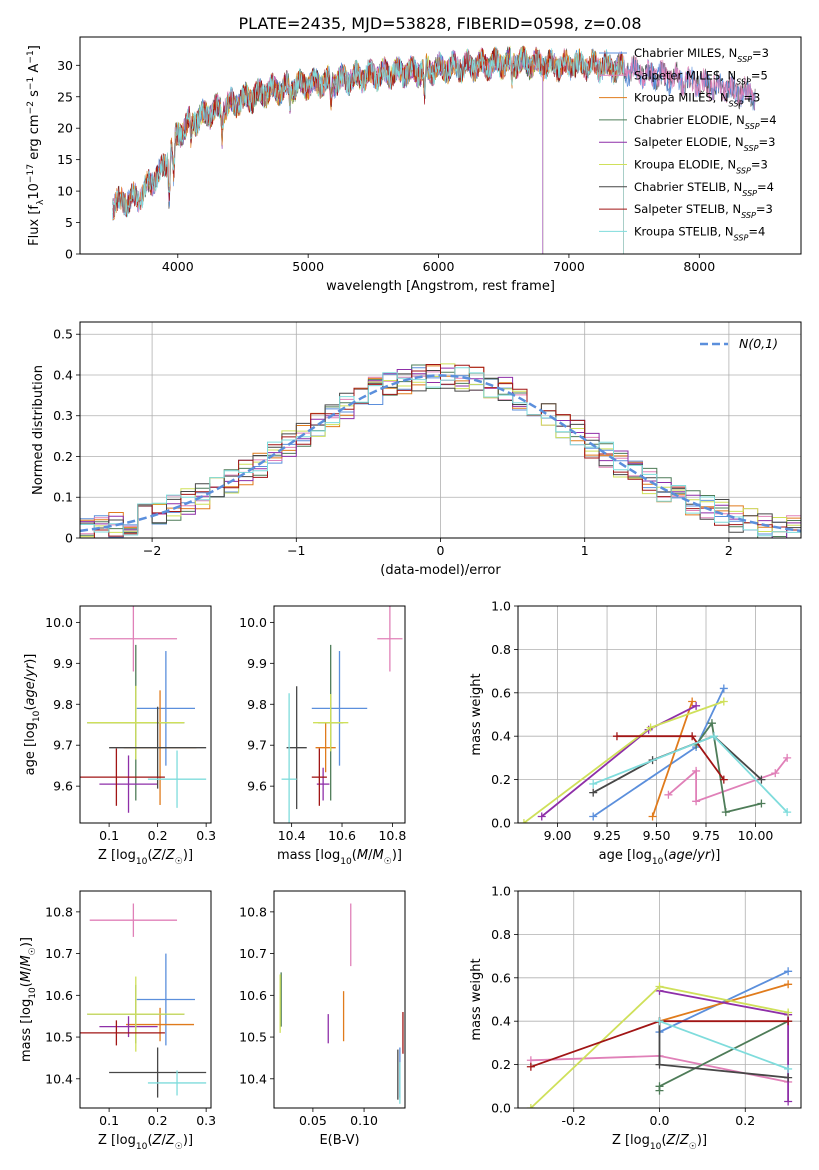  Describe the element at coordinates (342, 835) in the screenshot. I see `x-tick-label: 10.6` at that location.